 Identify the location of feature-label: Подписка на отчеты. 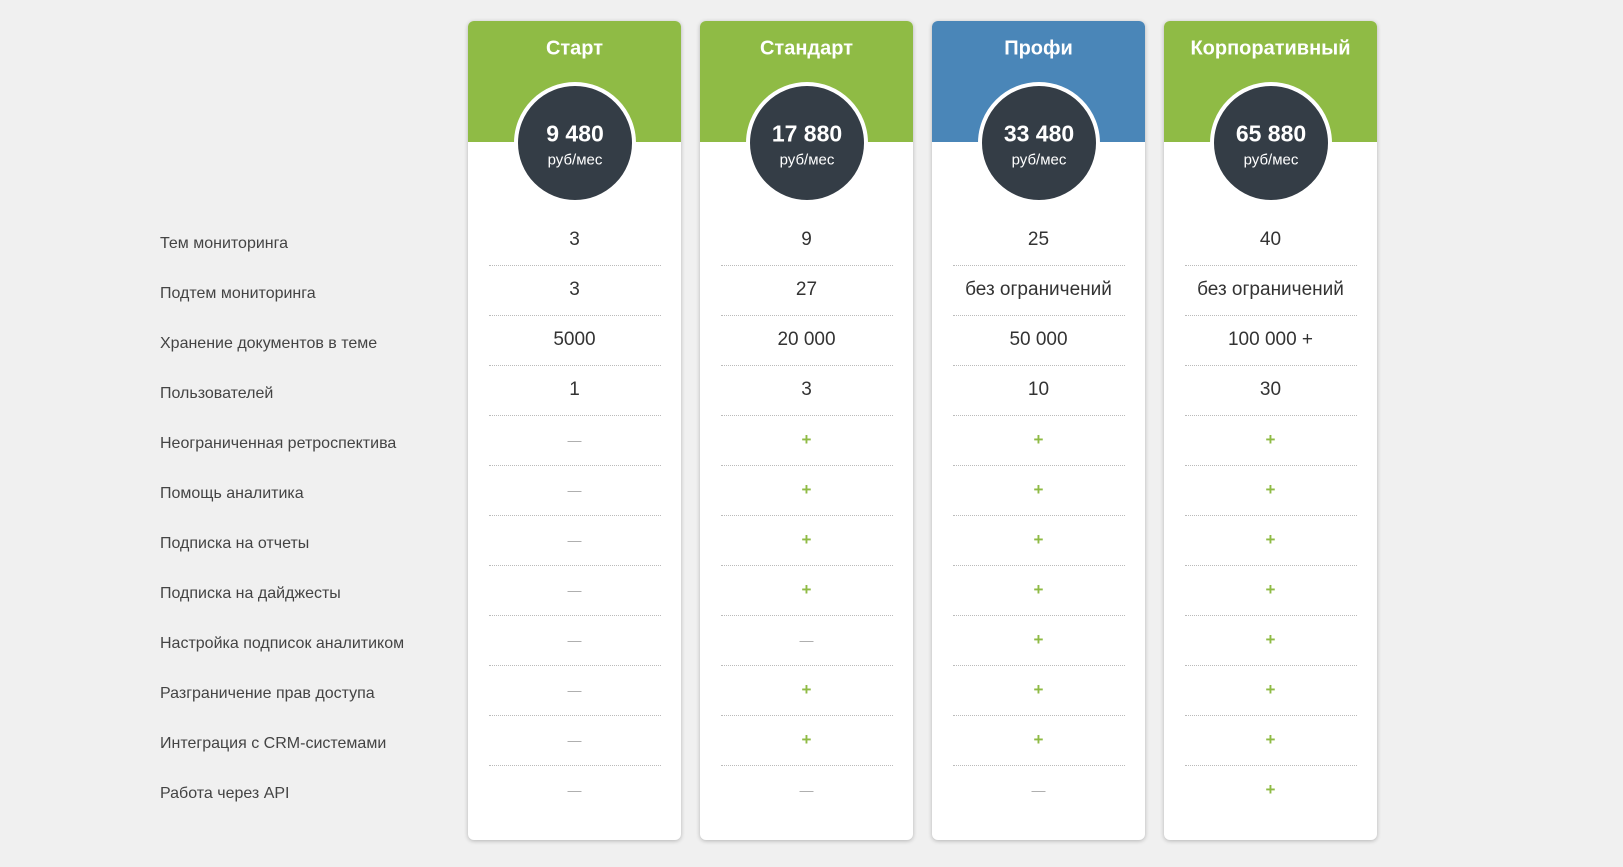
(235, 543).